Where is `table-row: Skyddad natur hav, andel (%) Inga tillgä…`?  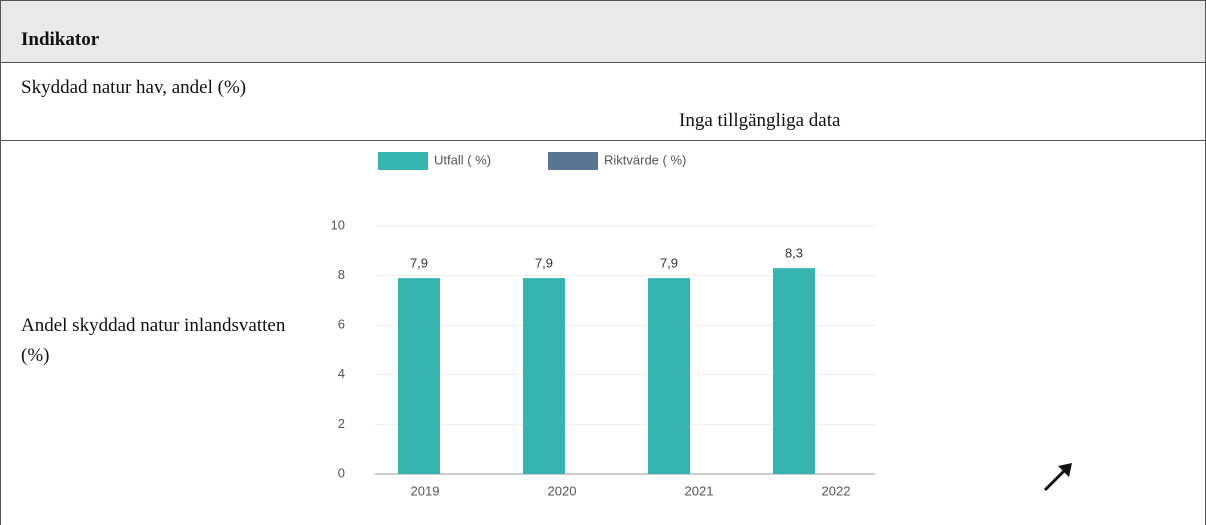 table-row: Skyddad natur hav, andel (%) Inga tillgä… is located at coordinates (603, 101).